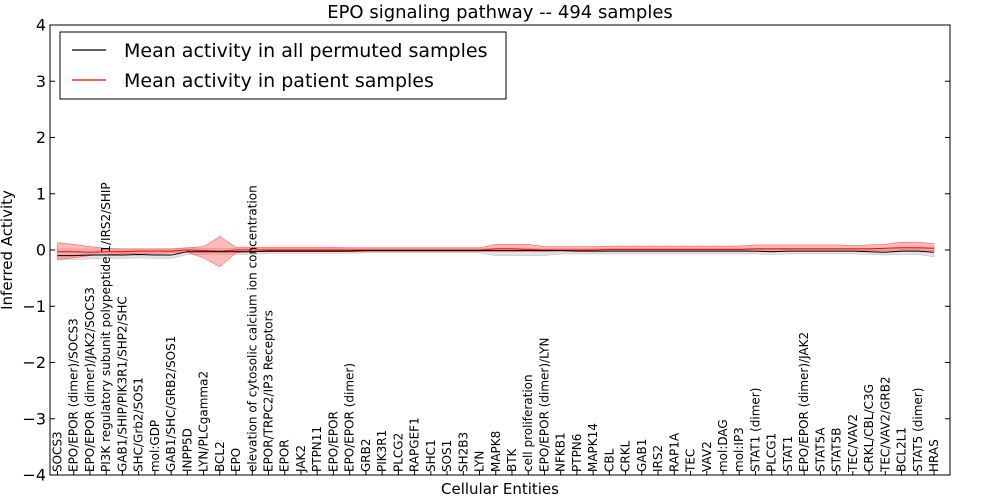  What do you see at coordinates (480, 461) in the screenshot?
I see `x-category-label: LYN` at bounding box center [480, 461].